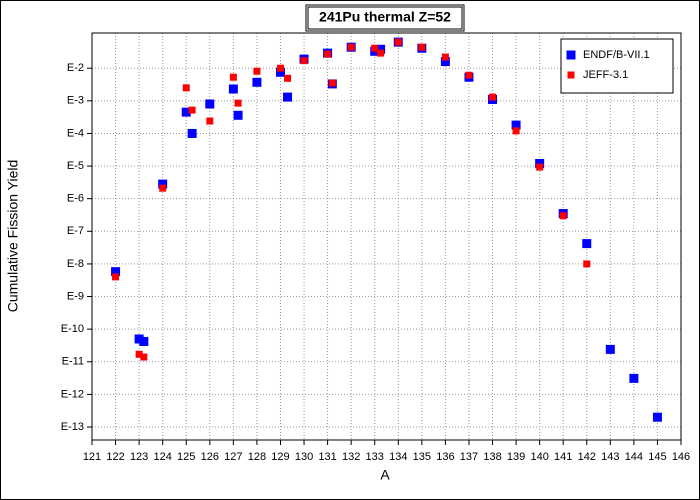 The width and height of the screenshot is (700, 500). What do you see at coordinates (445, 457) in the screenshot?
I see `x-tick-label: 136` at bounding box center [445, 457].